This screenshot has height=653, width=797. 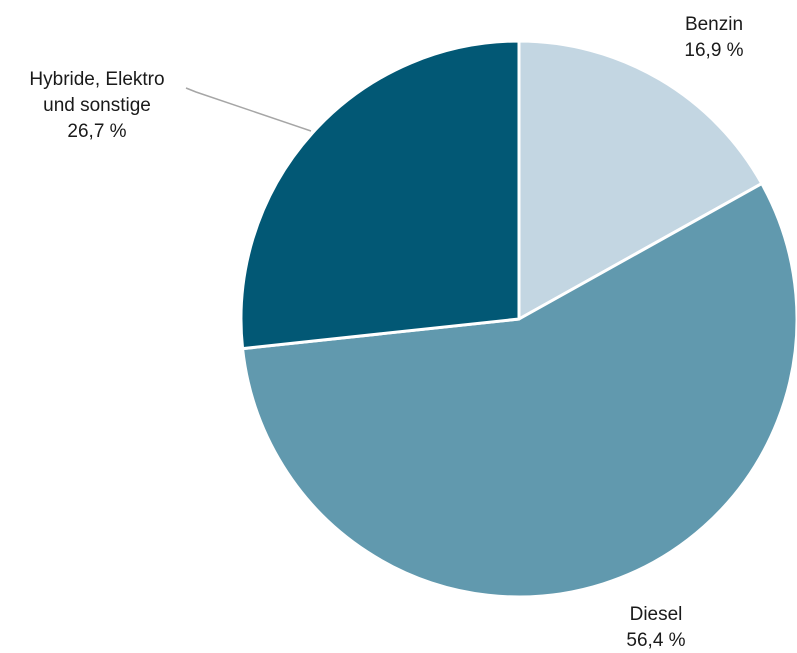 What do you see at coordinates (96, 79) in the screenshot?
I see `pie-category-label: Hybride, Elektro` at bounding box center [96, 79].